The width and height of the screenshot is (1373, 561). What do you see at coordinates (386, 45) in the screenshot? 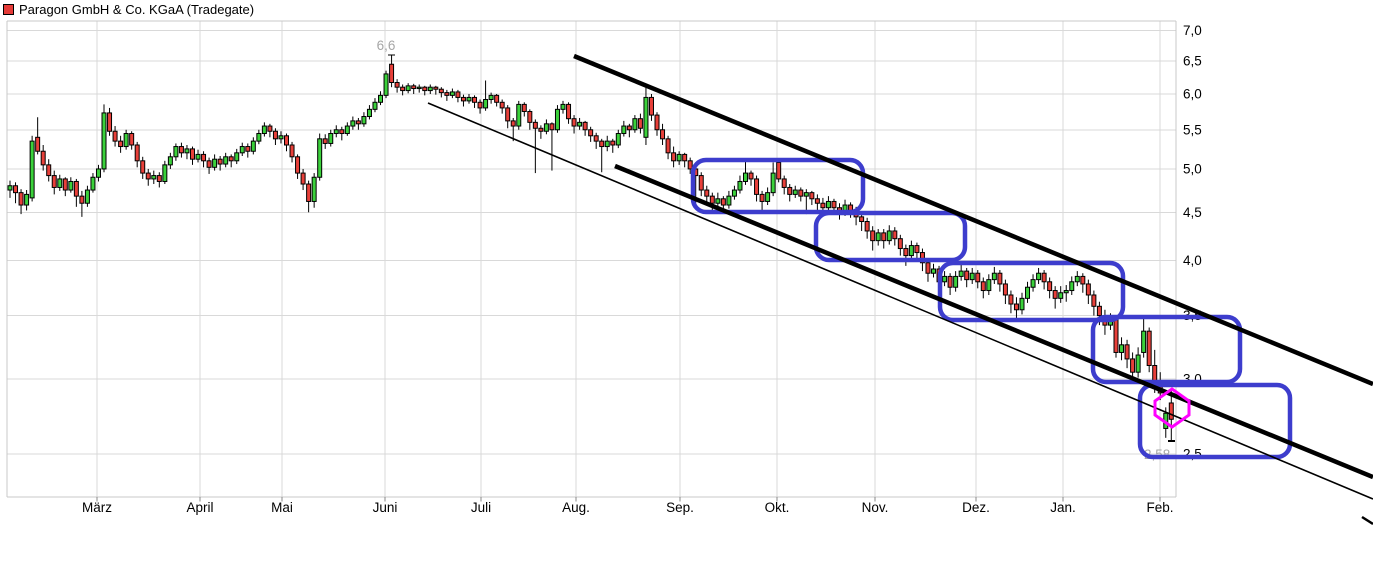
I see `high-annotation: 6,6` at bounding box center [386, 45].